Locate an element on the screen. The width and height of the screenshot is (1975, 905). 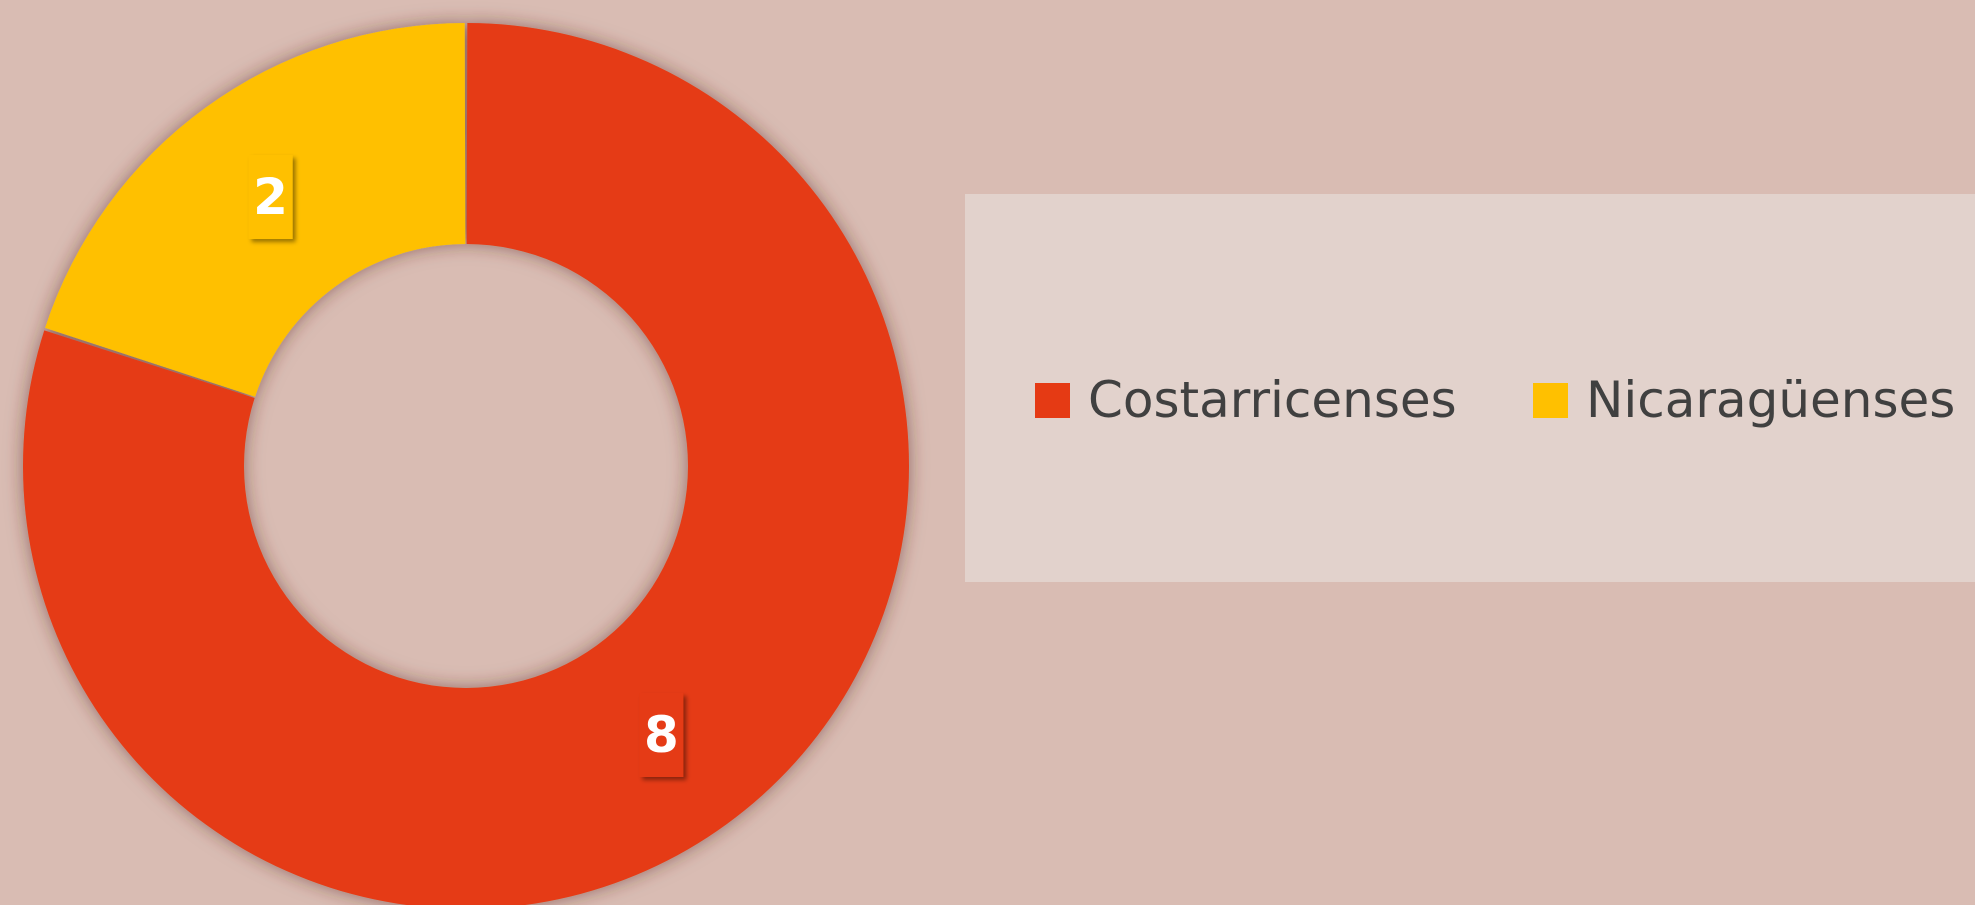
legend-swatch-nicaraguenses is located at coordinates (1550, 400).